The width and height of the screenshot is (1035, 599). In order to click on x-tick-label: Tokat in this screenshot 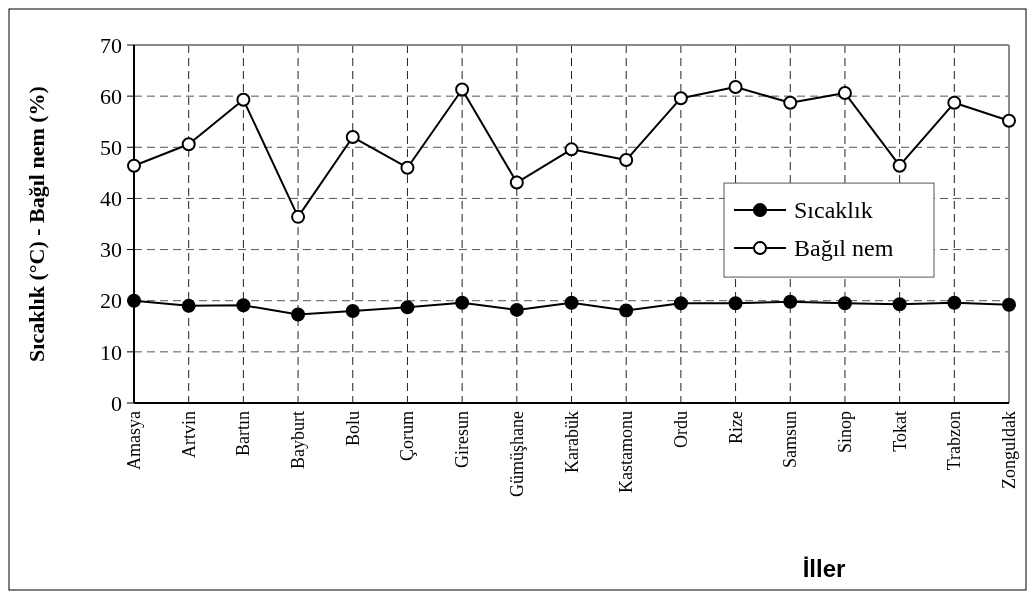, I will do `click(899, 431)`.